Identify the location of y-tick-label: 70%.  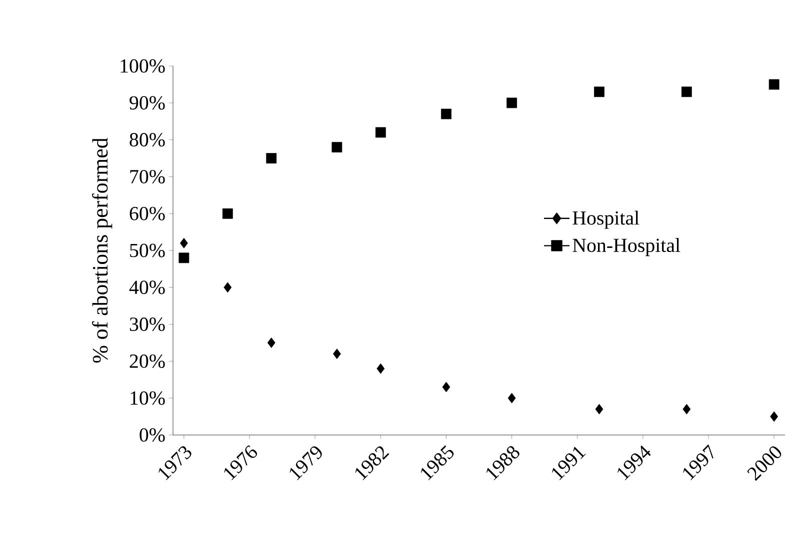
(147, 177).